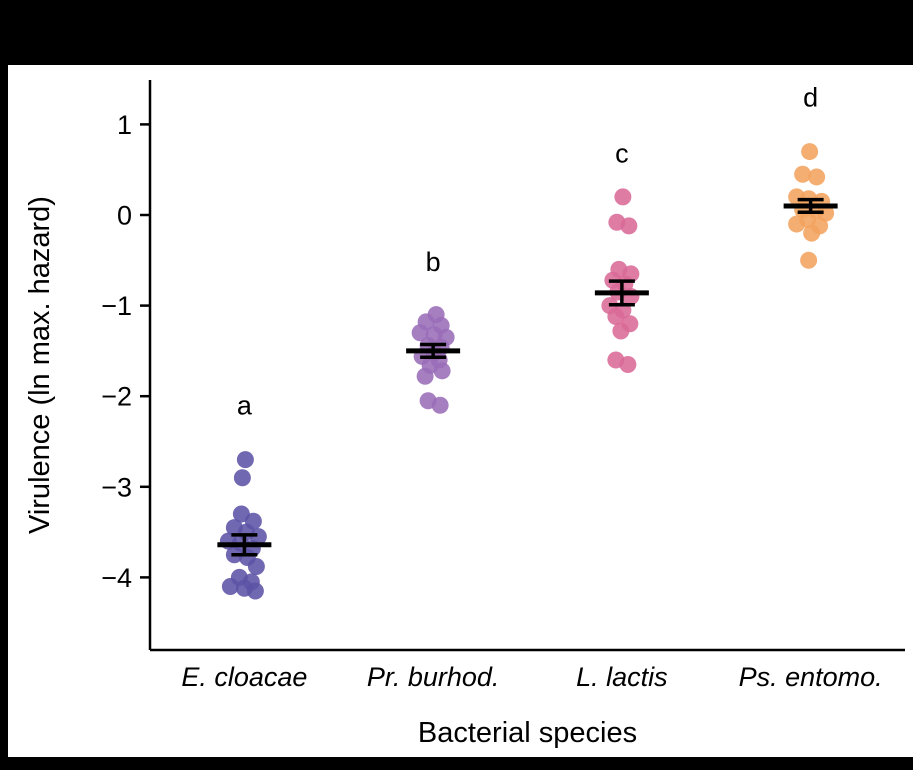 The width and height of the screenshot is (913, 770). What do you see at coordinates (433, 262) in the screenshot?
I see `sig-letter: b` at bounding box center [433, 262].